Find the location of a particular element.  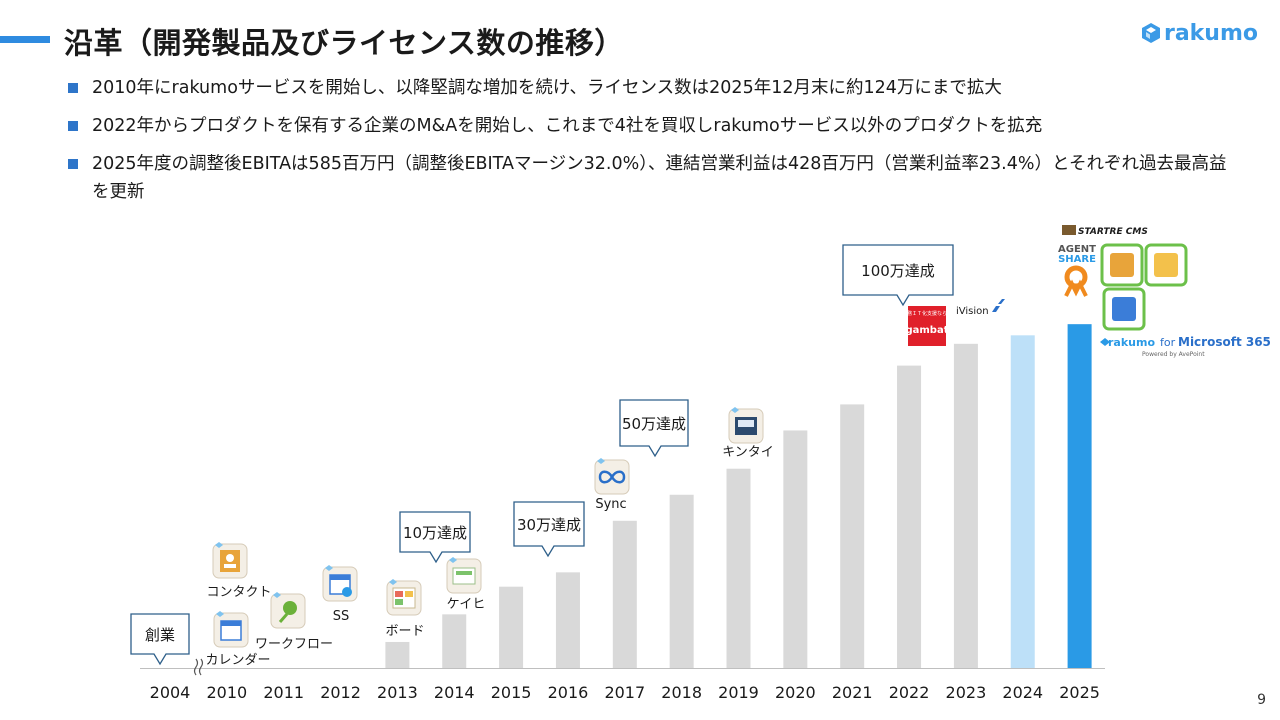

milestone-1m-box is located at coordinates (898, 275).